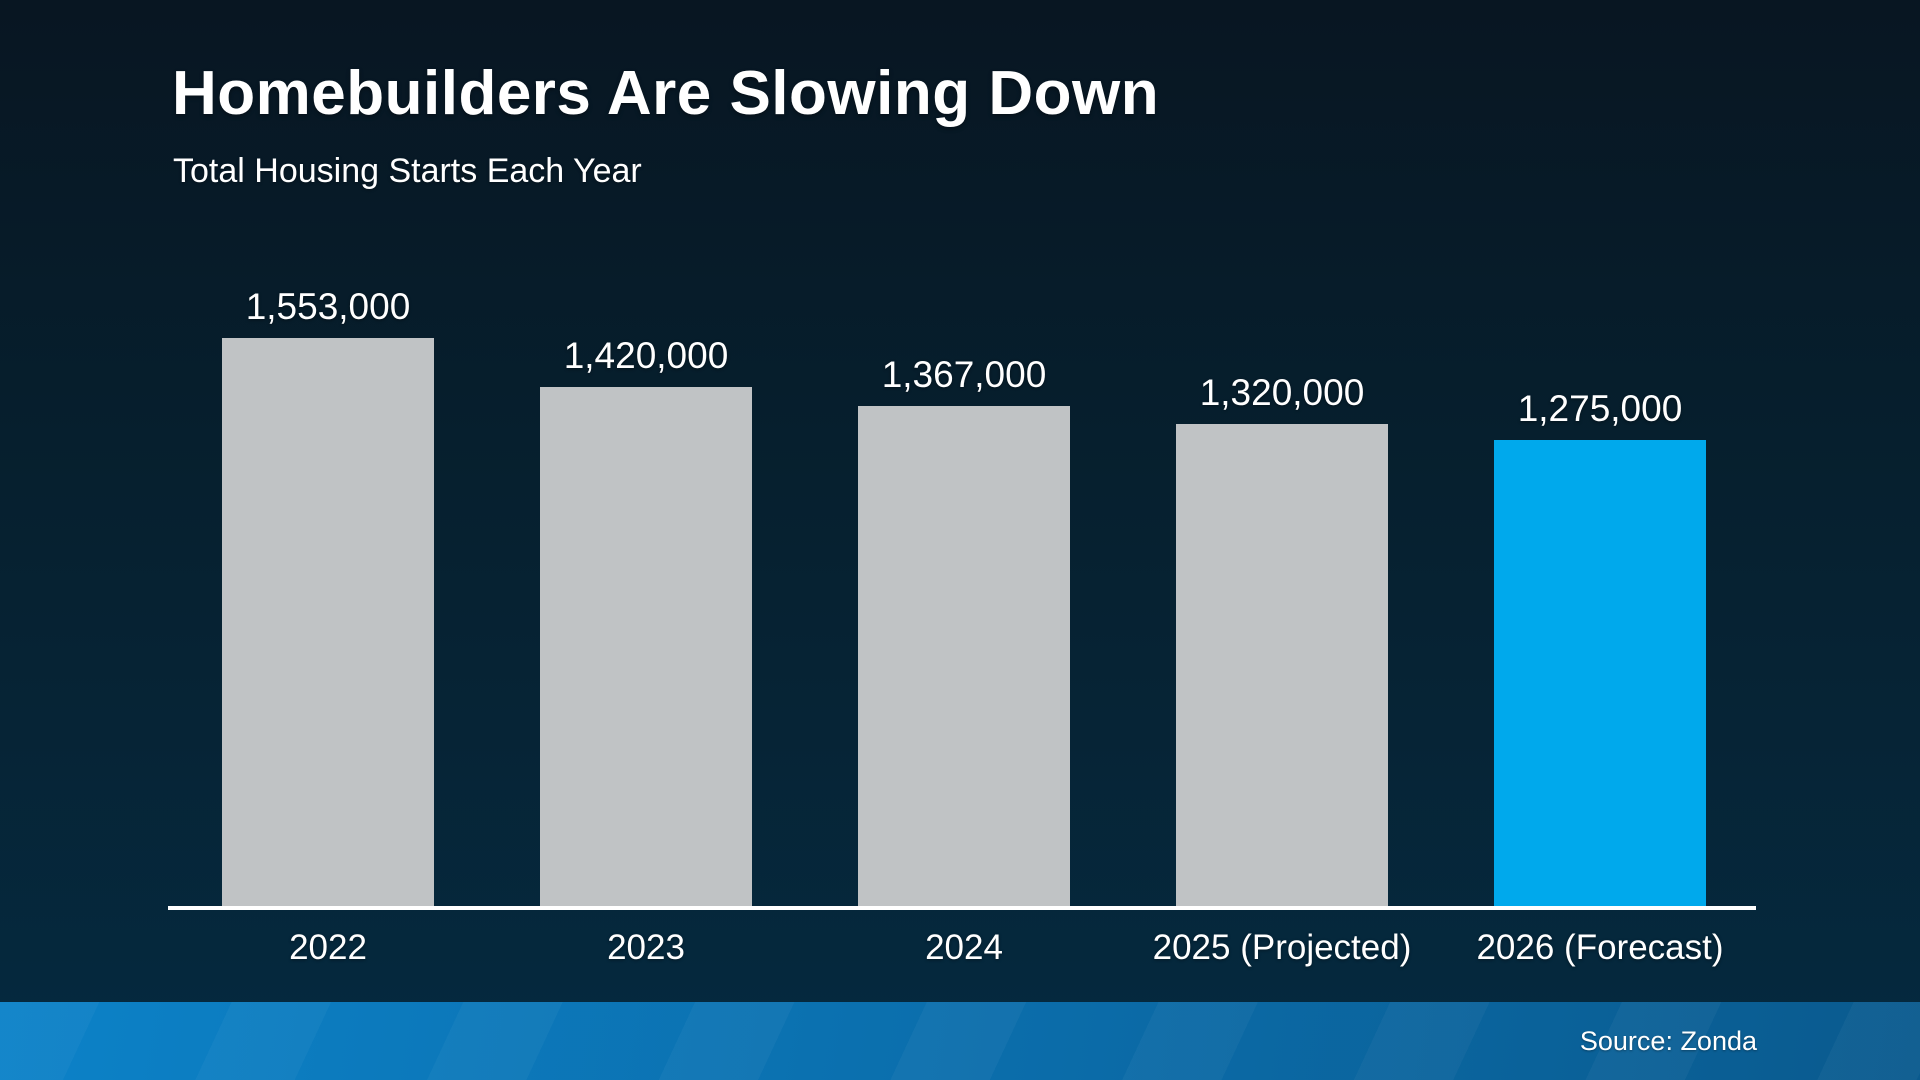 Image resolution: width=1920 pixels, height=1080 pixels. Describe the element at coordinates (1282, 666) in the screenshot. I see `bar-2025-projected` at that location.